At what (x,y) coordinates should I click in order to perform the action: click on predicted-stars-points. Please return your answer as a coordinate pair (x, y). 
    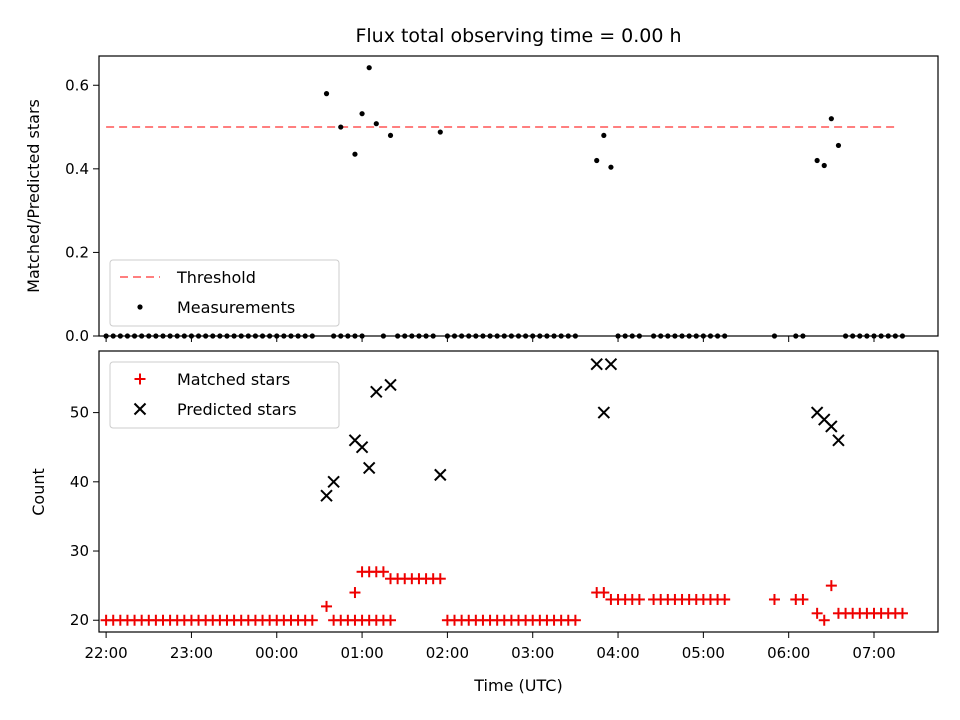
    Looking at the image, I should click on (582, 429).